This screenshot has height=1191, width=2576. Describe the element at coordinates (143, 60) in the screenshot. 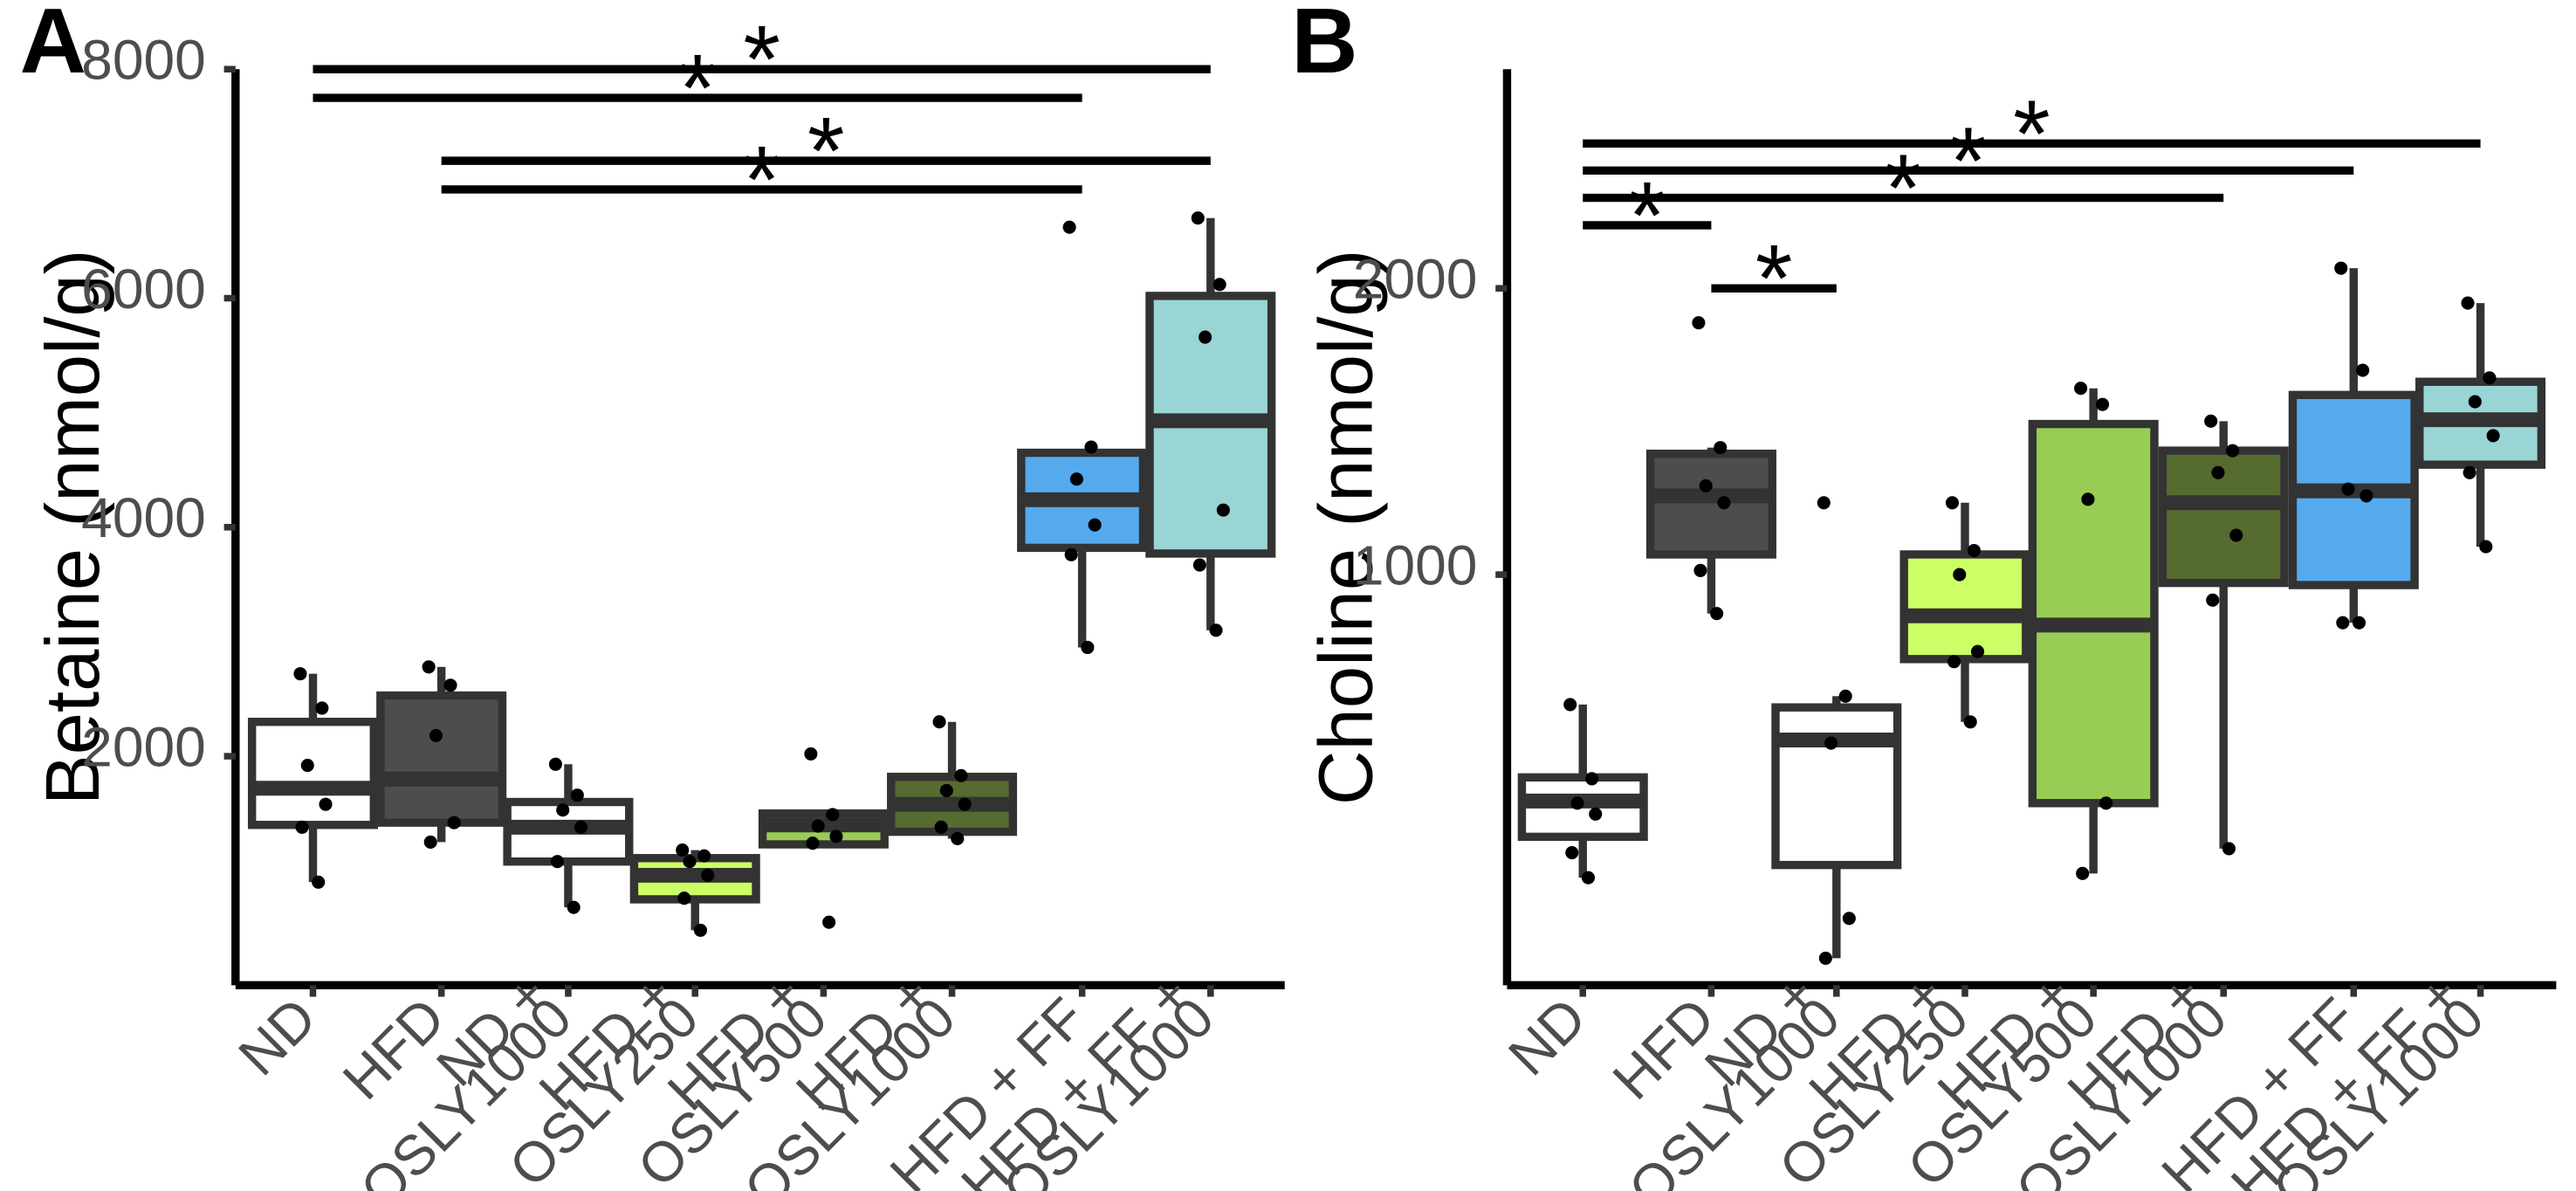

I see `y-tick-label: 8000` at that location.